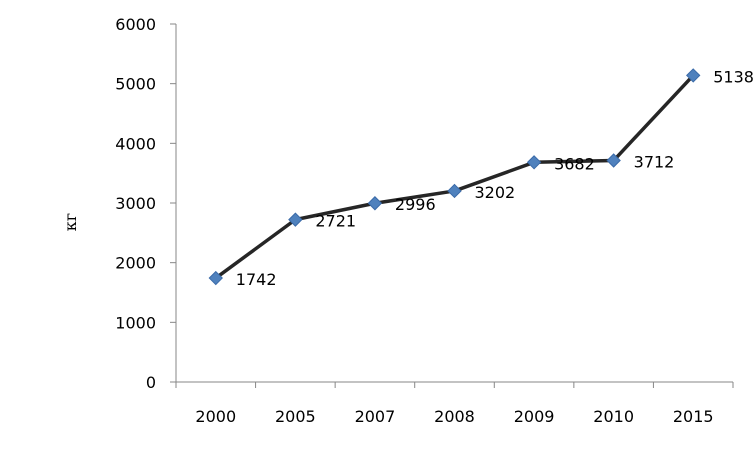  I want to click on data-label: 5138, so click(733, 76).